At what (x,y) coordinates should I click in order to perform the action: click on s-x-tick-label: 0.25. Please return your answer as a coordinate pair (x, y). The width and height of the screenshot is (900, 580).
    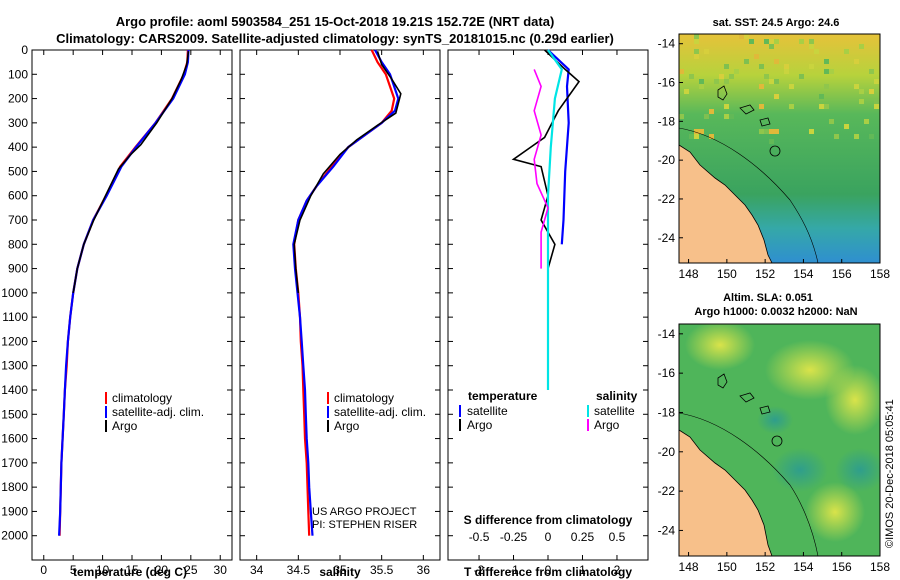
    Looking at the image, I should click on (583, 537).